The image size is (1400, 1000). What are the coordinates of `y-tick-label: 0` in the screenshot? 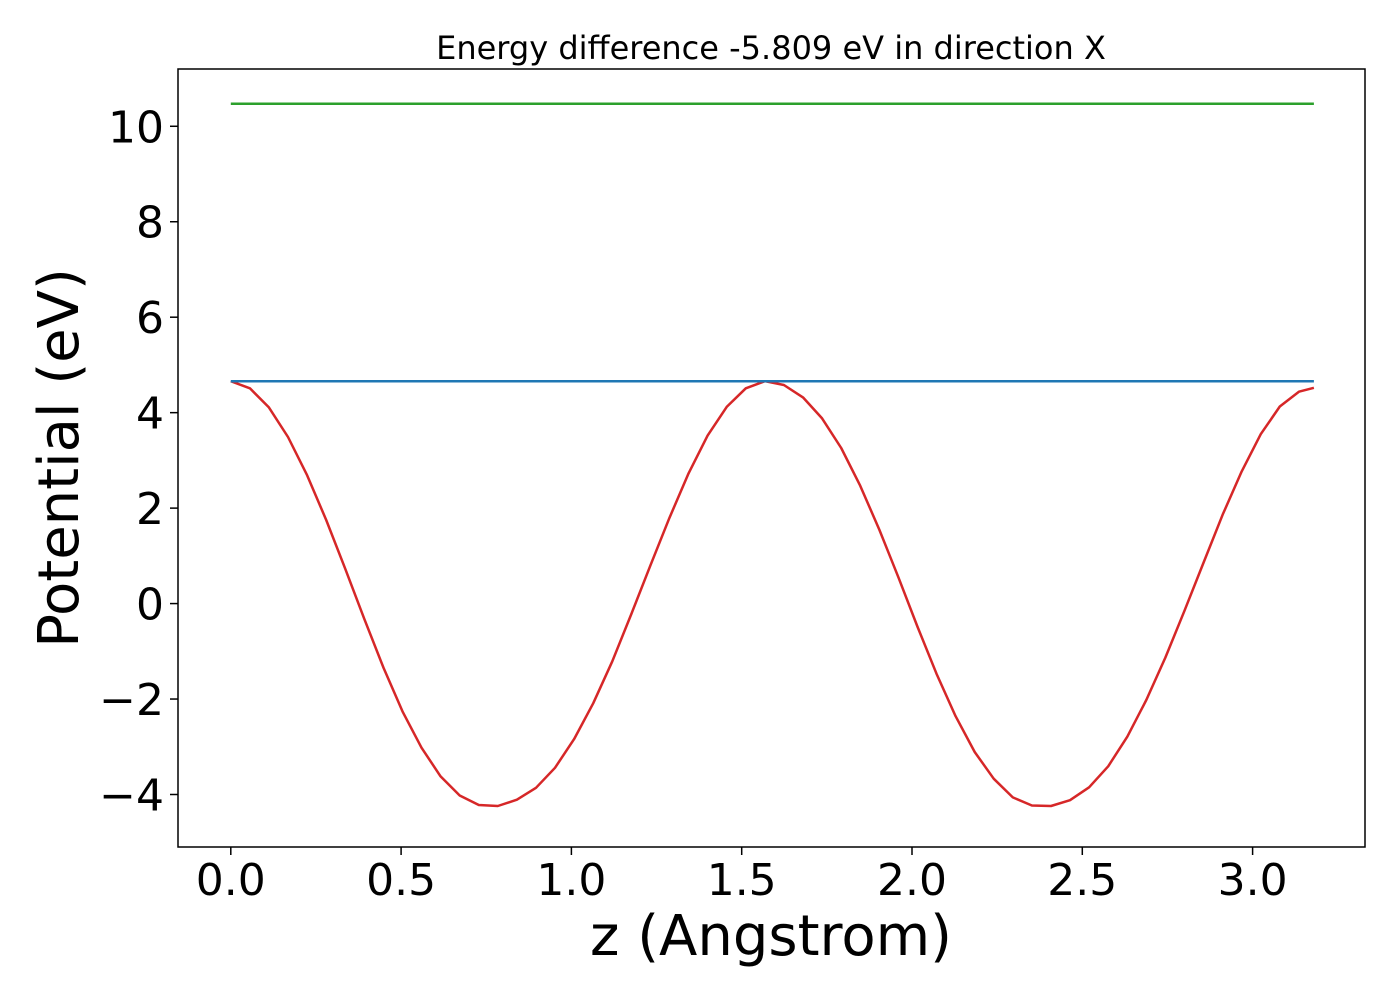 It's located at (150, 605).